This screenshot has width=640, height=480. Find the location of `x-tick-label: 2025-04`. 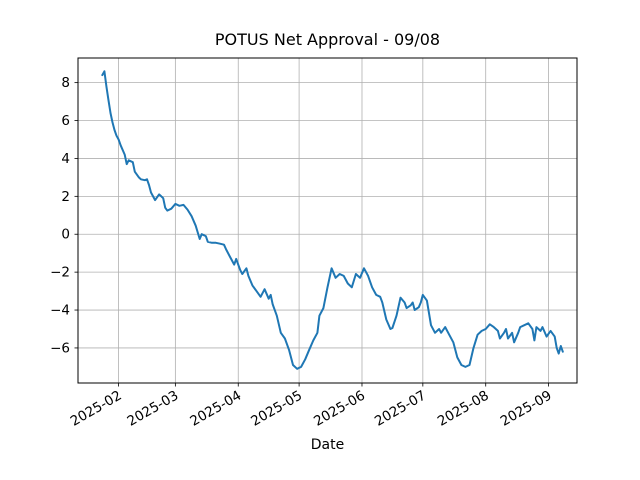

x-tick-label: 2025-04 is located at coordinates (215, 409).